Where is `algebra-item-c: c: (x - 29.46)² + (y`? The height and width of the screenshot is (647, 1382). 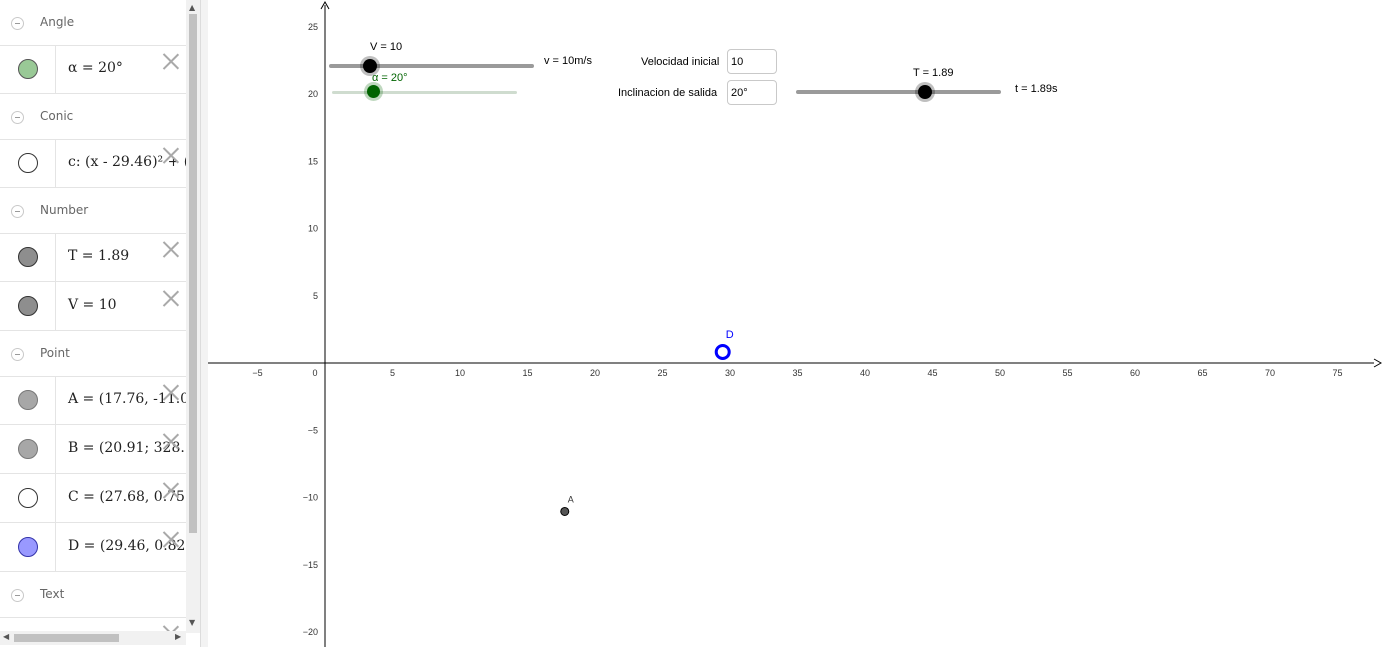
algebra-item-c: c: (x - 29.46)² + (y is located at coordinates (93, 163).